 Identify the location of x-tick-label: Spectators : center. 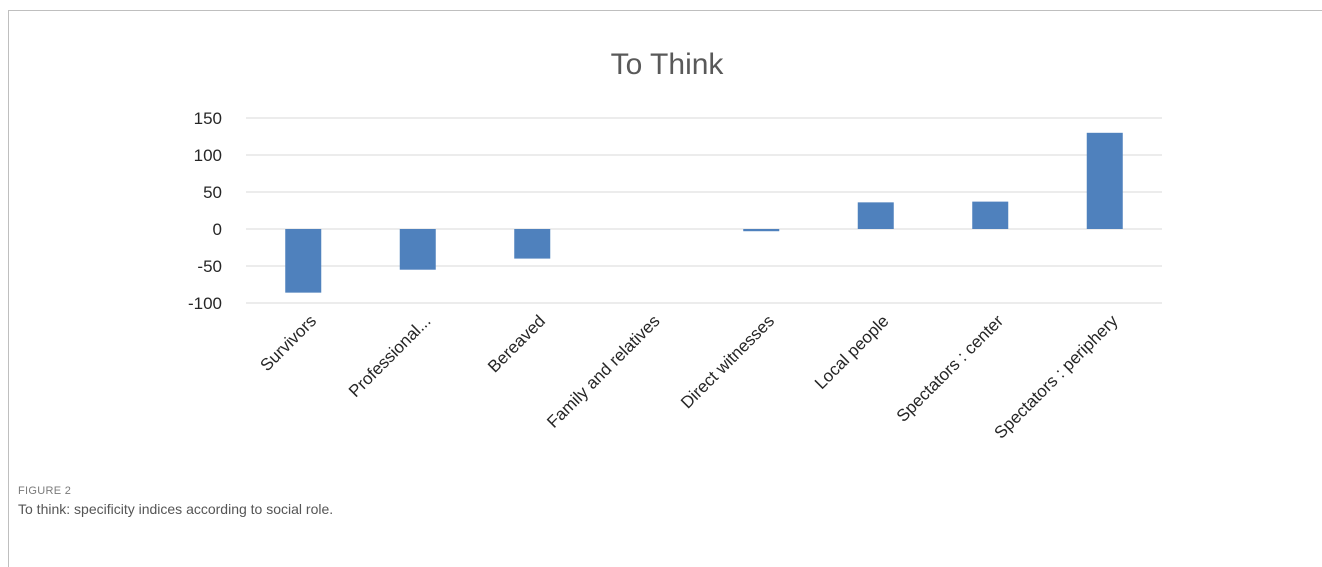
(950, 368).